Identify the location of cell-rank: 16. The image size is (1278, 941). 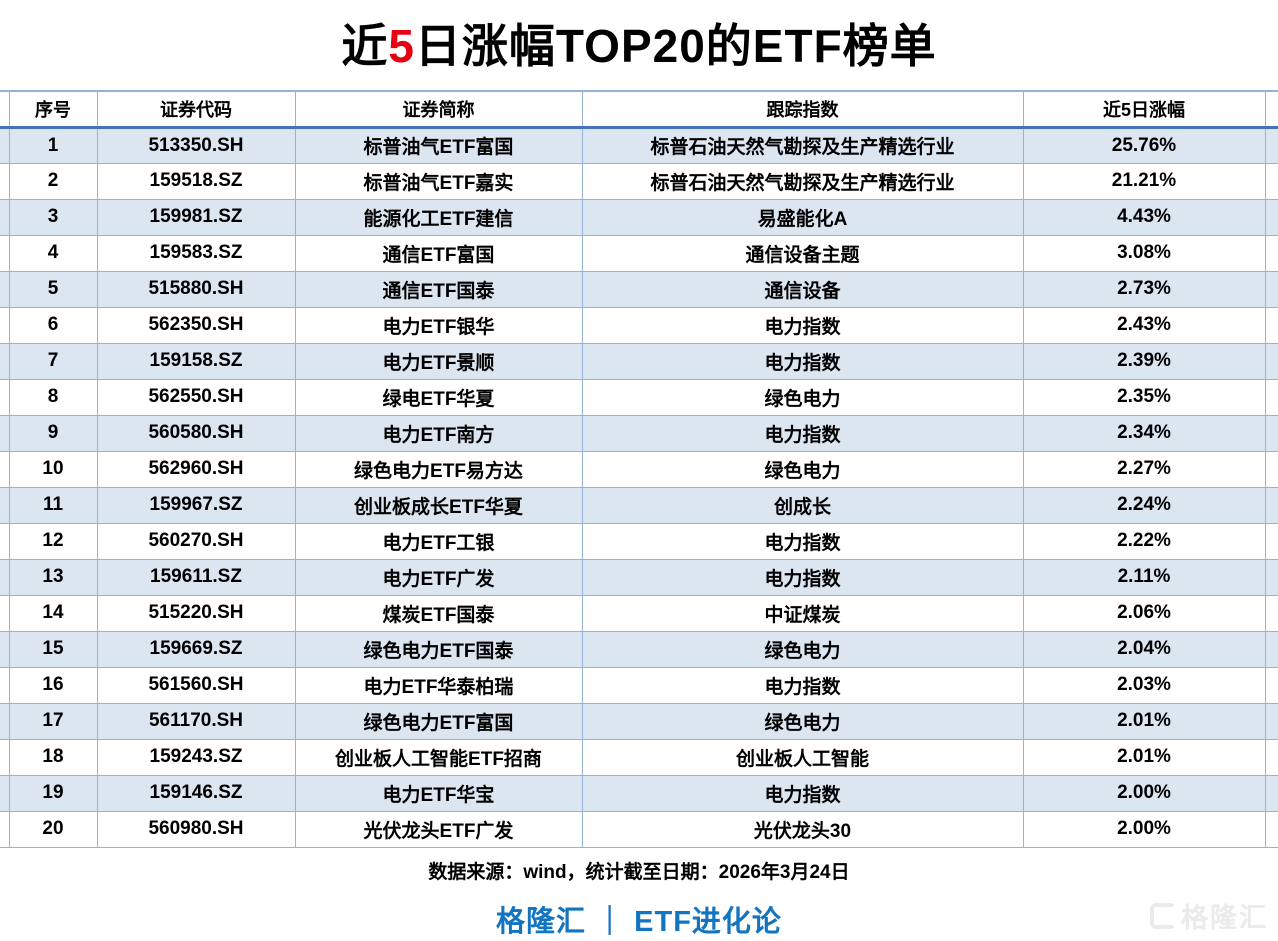
(53, 685).